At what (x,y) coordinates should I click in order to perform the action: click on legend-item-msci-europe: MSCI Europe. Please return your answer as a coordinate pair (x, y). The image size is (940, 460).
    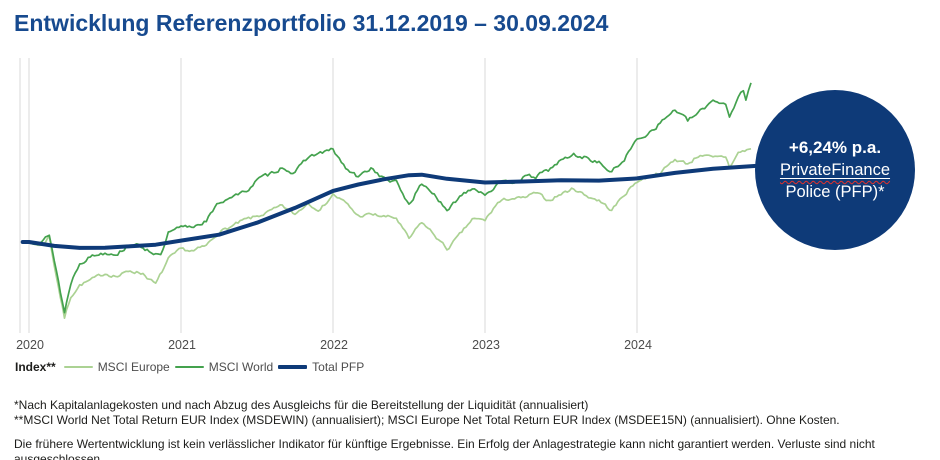
    Looking at the image, I should click on (116, 367).